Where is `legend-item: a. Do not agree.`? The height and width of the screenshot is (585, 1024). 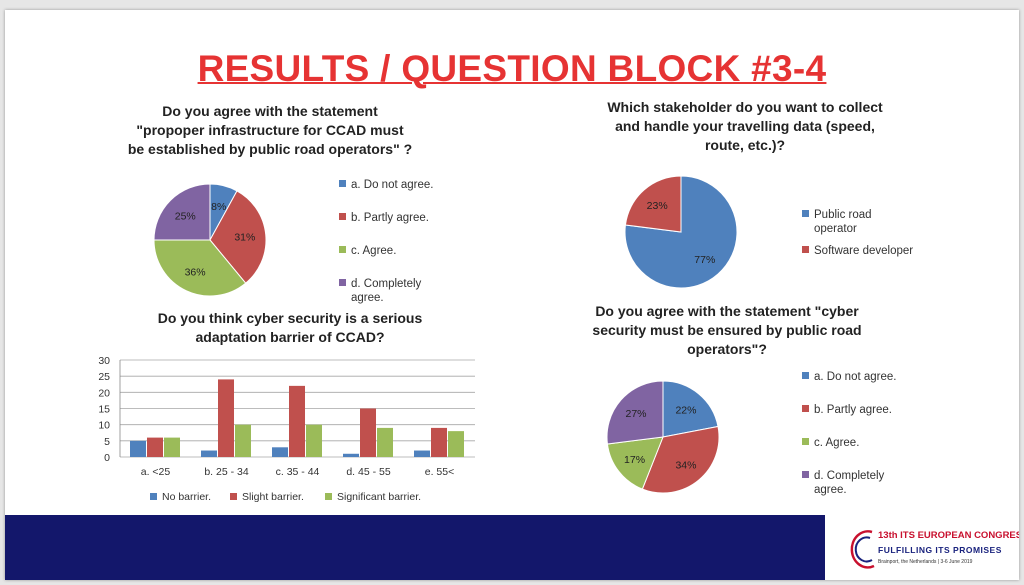
legend-item: a. Do not agree. is located at coordinates (849, 377).